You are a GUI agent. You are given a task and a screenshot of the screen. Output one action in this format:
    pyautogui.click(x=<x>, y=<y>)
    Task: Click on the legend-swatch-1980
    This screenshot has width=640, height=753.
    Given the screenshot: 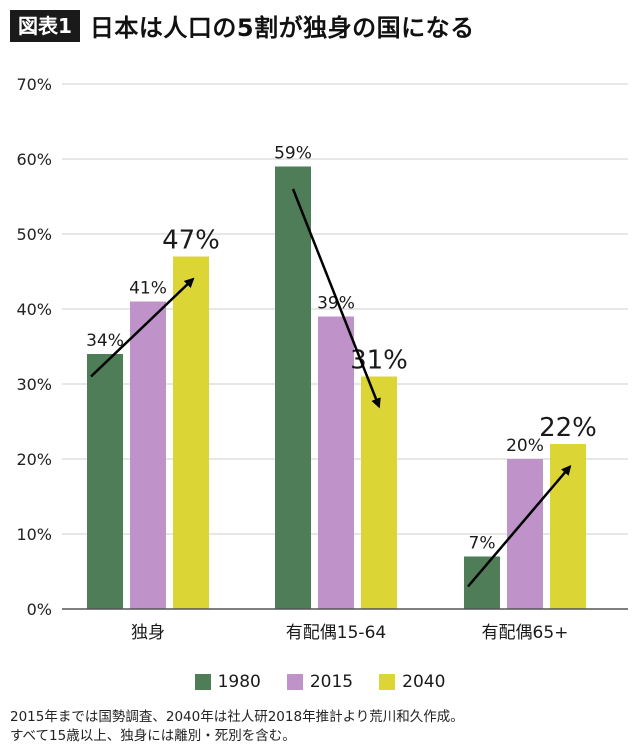 What is the action you would take?
    pyautogui.click(x=202, y=682)
    